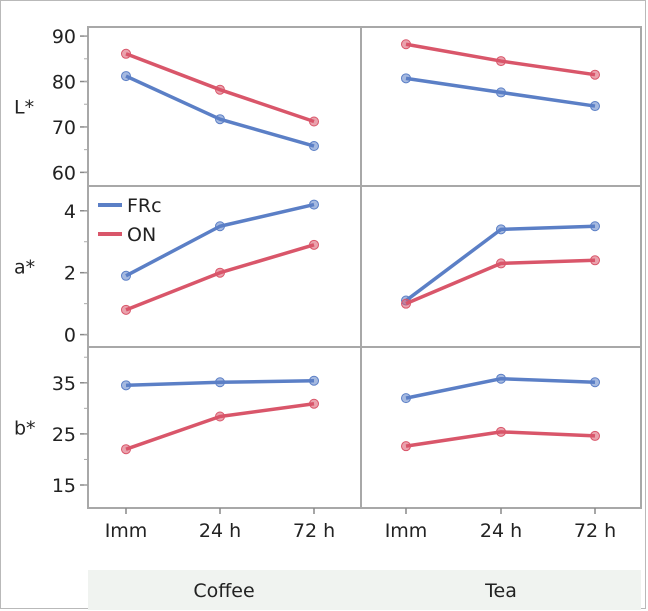 The height and width of the screenshot is (611, 648). Describe the element at coordinates (70, 336) in the screenshot. I see `y-tick-label-astar: 0` at that location.